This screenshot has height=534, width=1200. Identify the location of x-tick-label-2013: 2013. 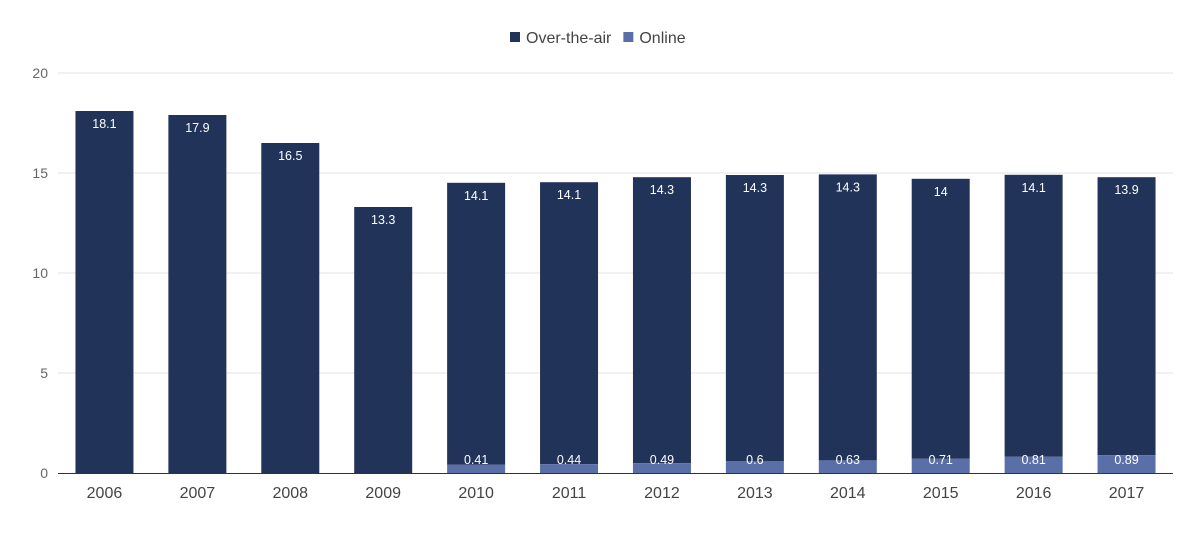
(755, 493).